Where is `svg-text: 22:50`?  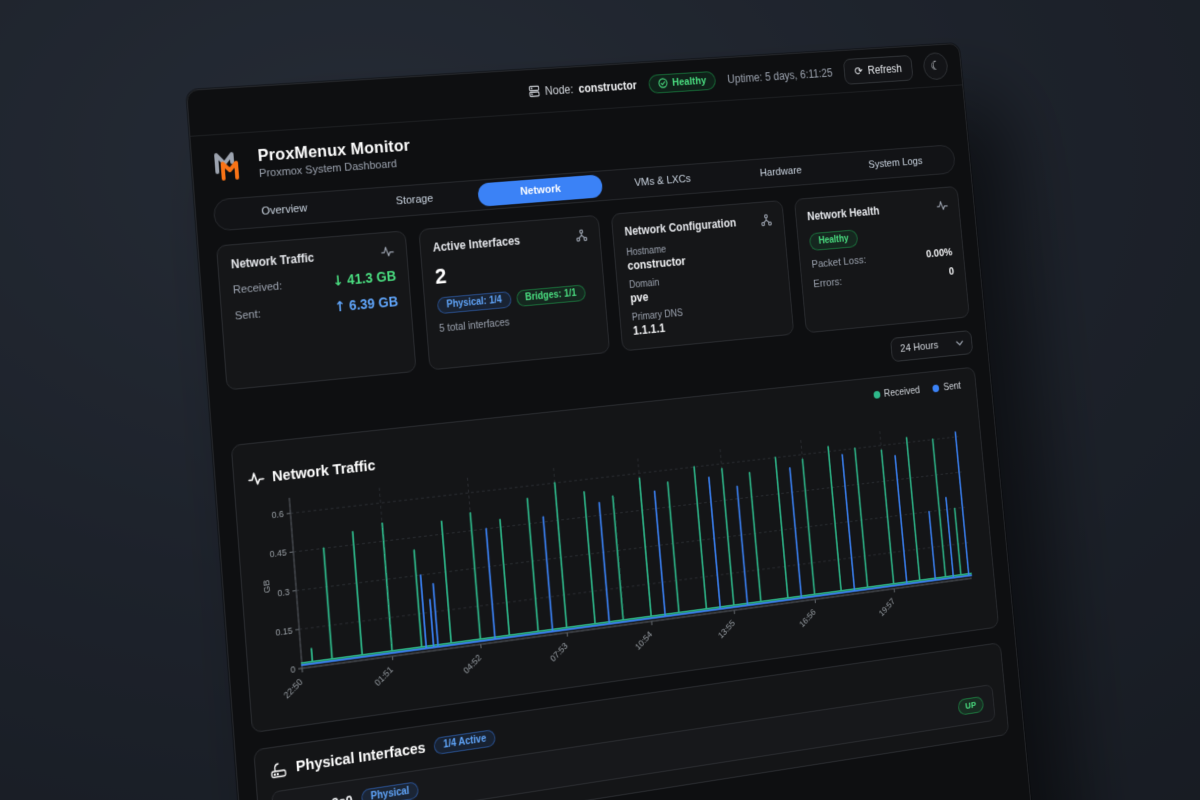
svg-text: 22:50 is located at coordinates (293, 689).